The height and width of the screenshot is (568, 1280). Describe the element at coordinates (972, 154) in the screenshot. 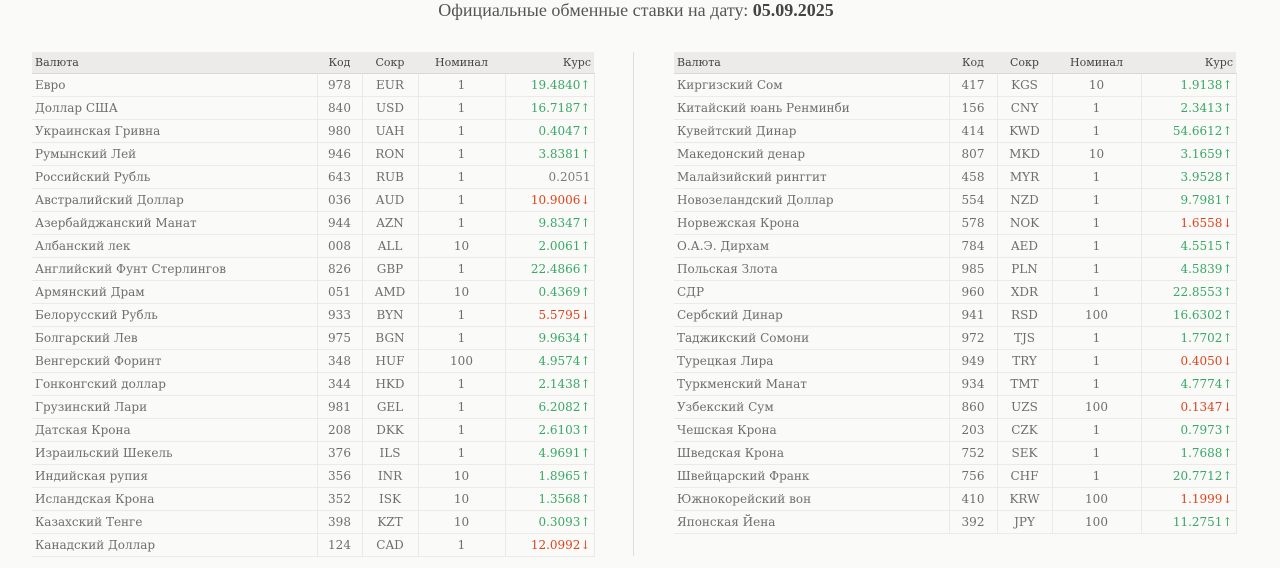

I see `currency-code-cell: 807` at that location.